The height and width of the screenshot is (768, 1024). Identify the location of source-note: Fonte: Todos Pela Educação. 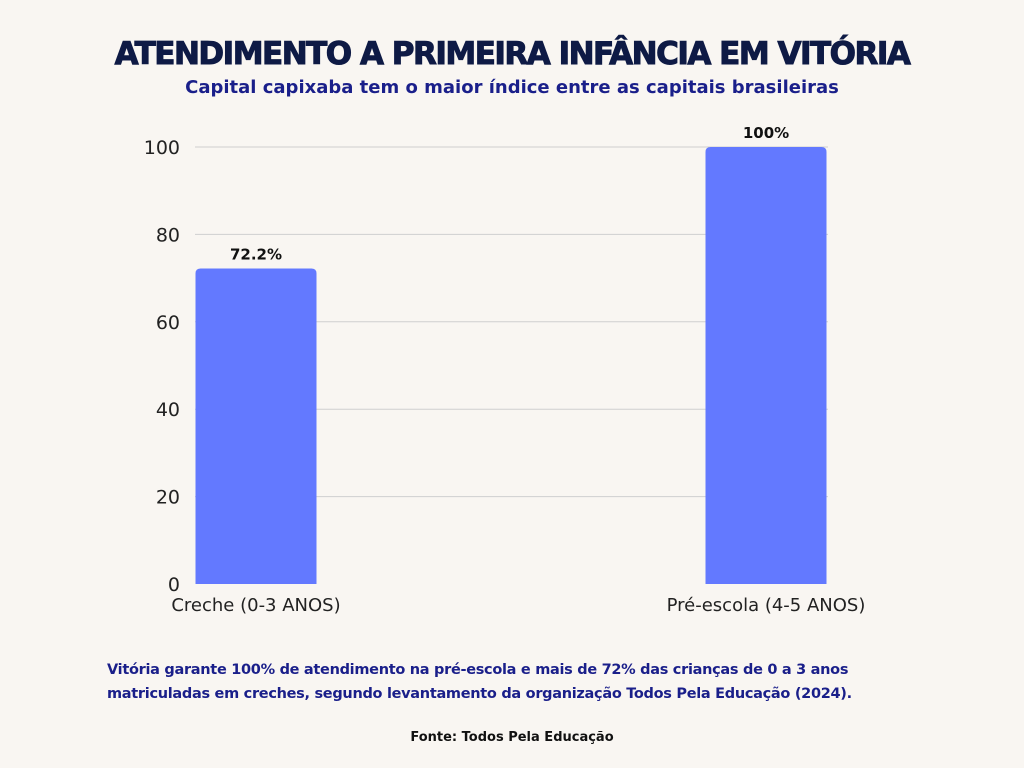
(512, 737).